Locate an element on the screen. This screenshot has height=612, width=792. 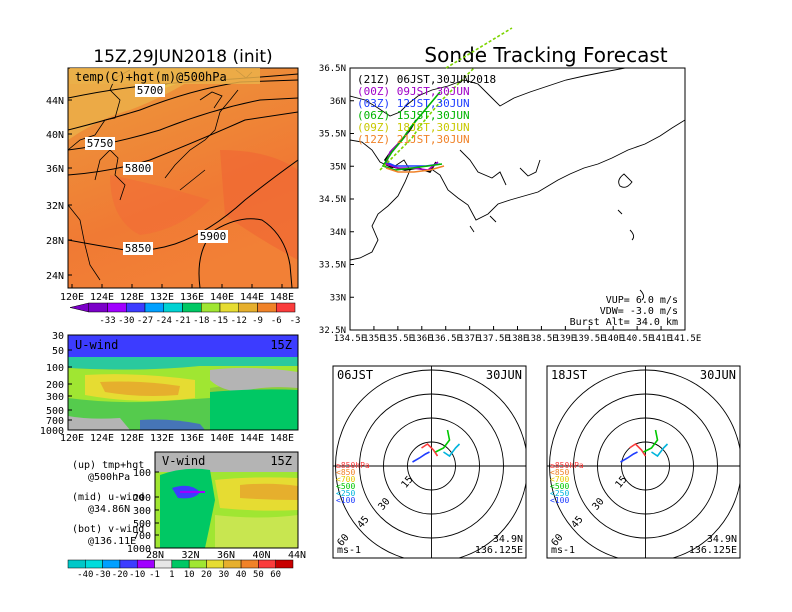
level-legend-entry: ≥850hPa is located at coordinates (567, 465).